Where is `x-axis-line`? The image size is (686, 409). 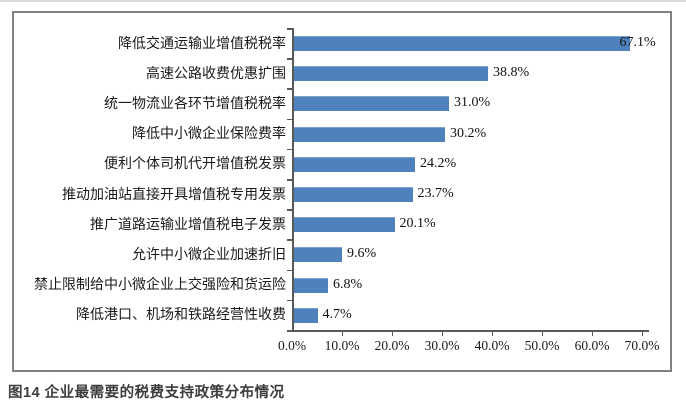 x-axis-line is located at coordinates (470, 331).